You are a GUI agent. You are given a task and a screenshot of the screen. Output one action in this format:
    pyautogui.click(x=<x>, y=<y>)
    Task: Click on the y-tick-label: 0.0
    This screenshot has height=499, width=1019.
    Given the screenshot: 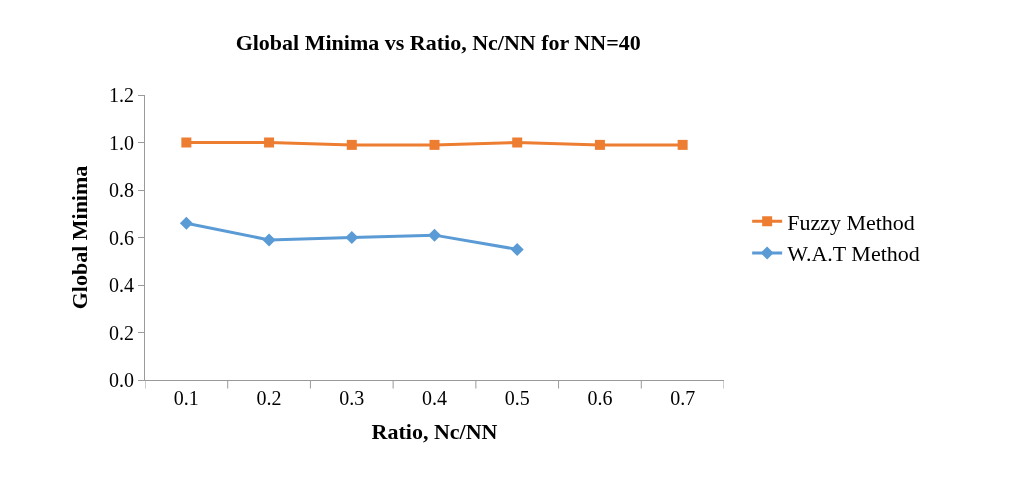 What is the action you would take?
    pyautogui.click(x=121, y=380)
    